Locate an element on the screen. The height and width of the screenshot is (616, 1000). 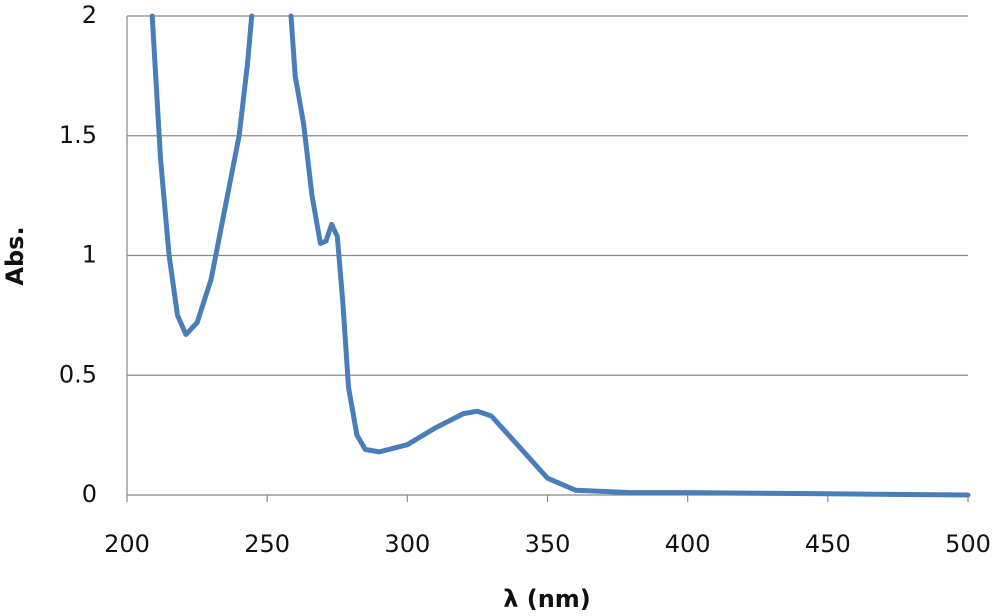
y-tick-label: 0 is located at coordinates (89, 494).